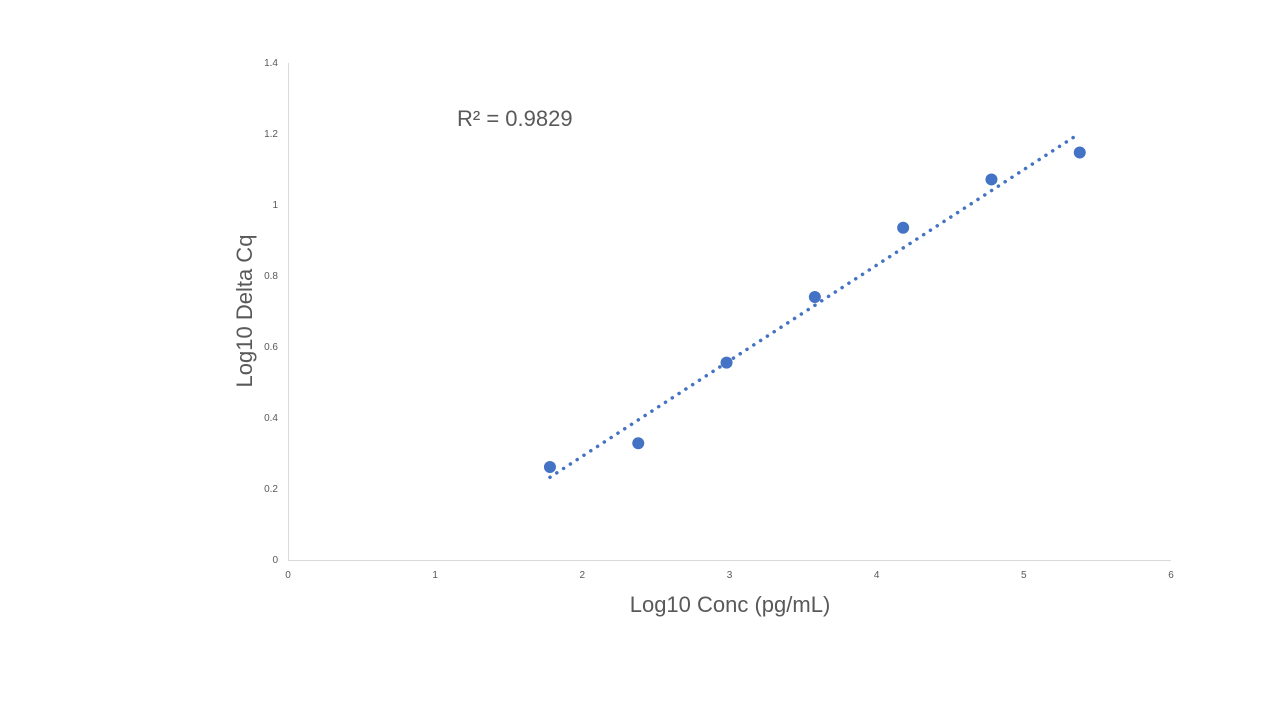  Describe the element at coordinates (1171, 575) in the screenshot. I see `x-tick-label: 6` at that location.